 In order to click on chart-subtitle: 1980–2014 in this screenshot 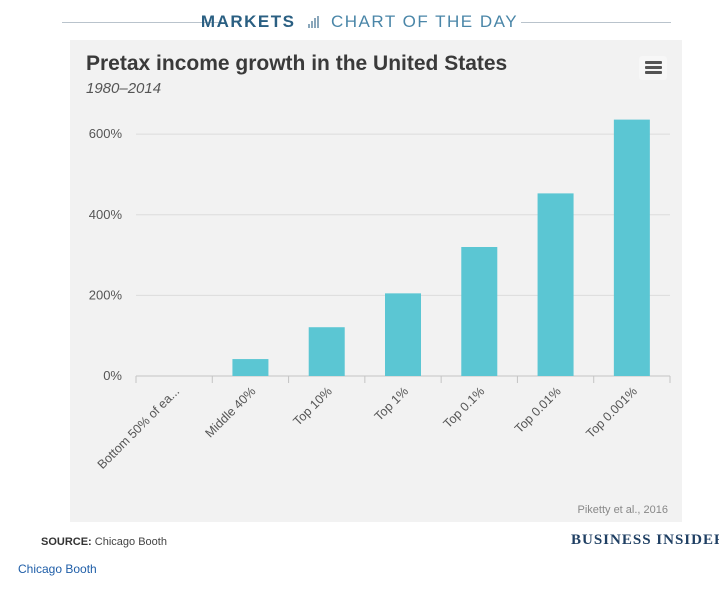, I will do `click(124, 88)`.